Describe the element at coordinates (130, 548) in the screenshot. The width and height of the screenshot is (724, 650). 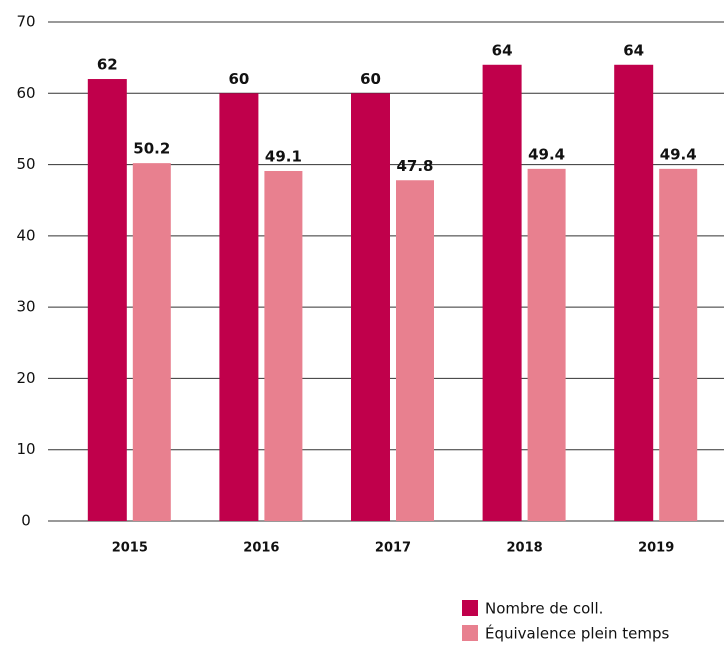
I see `x-tick-label: 2015` at that location.